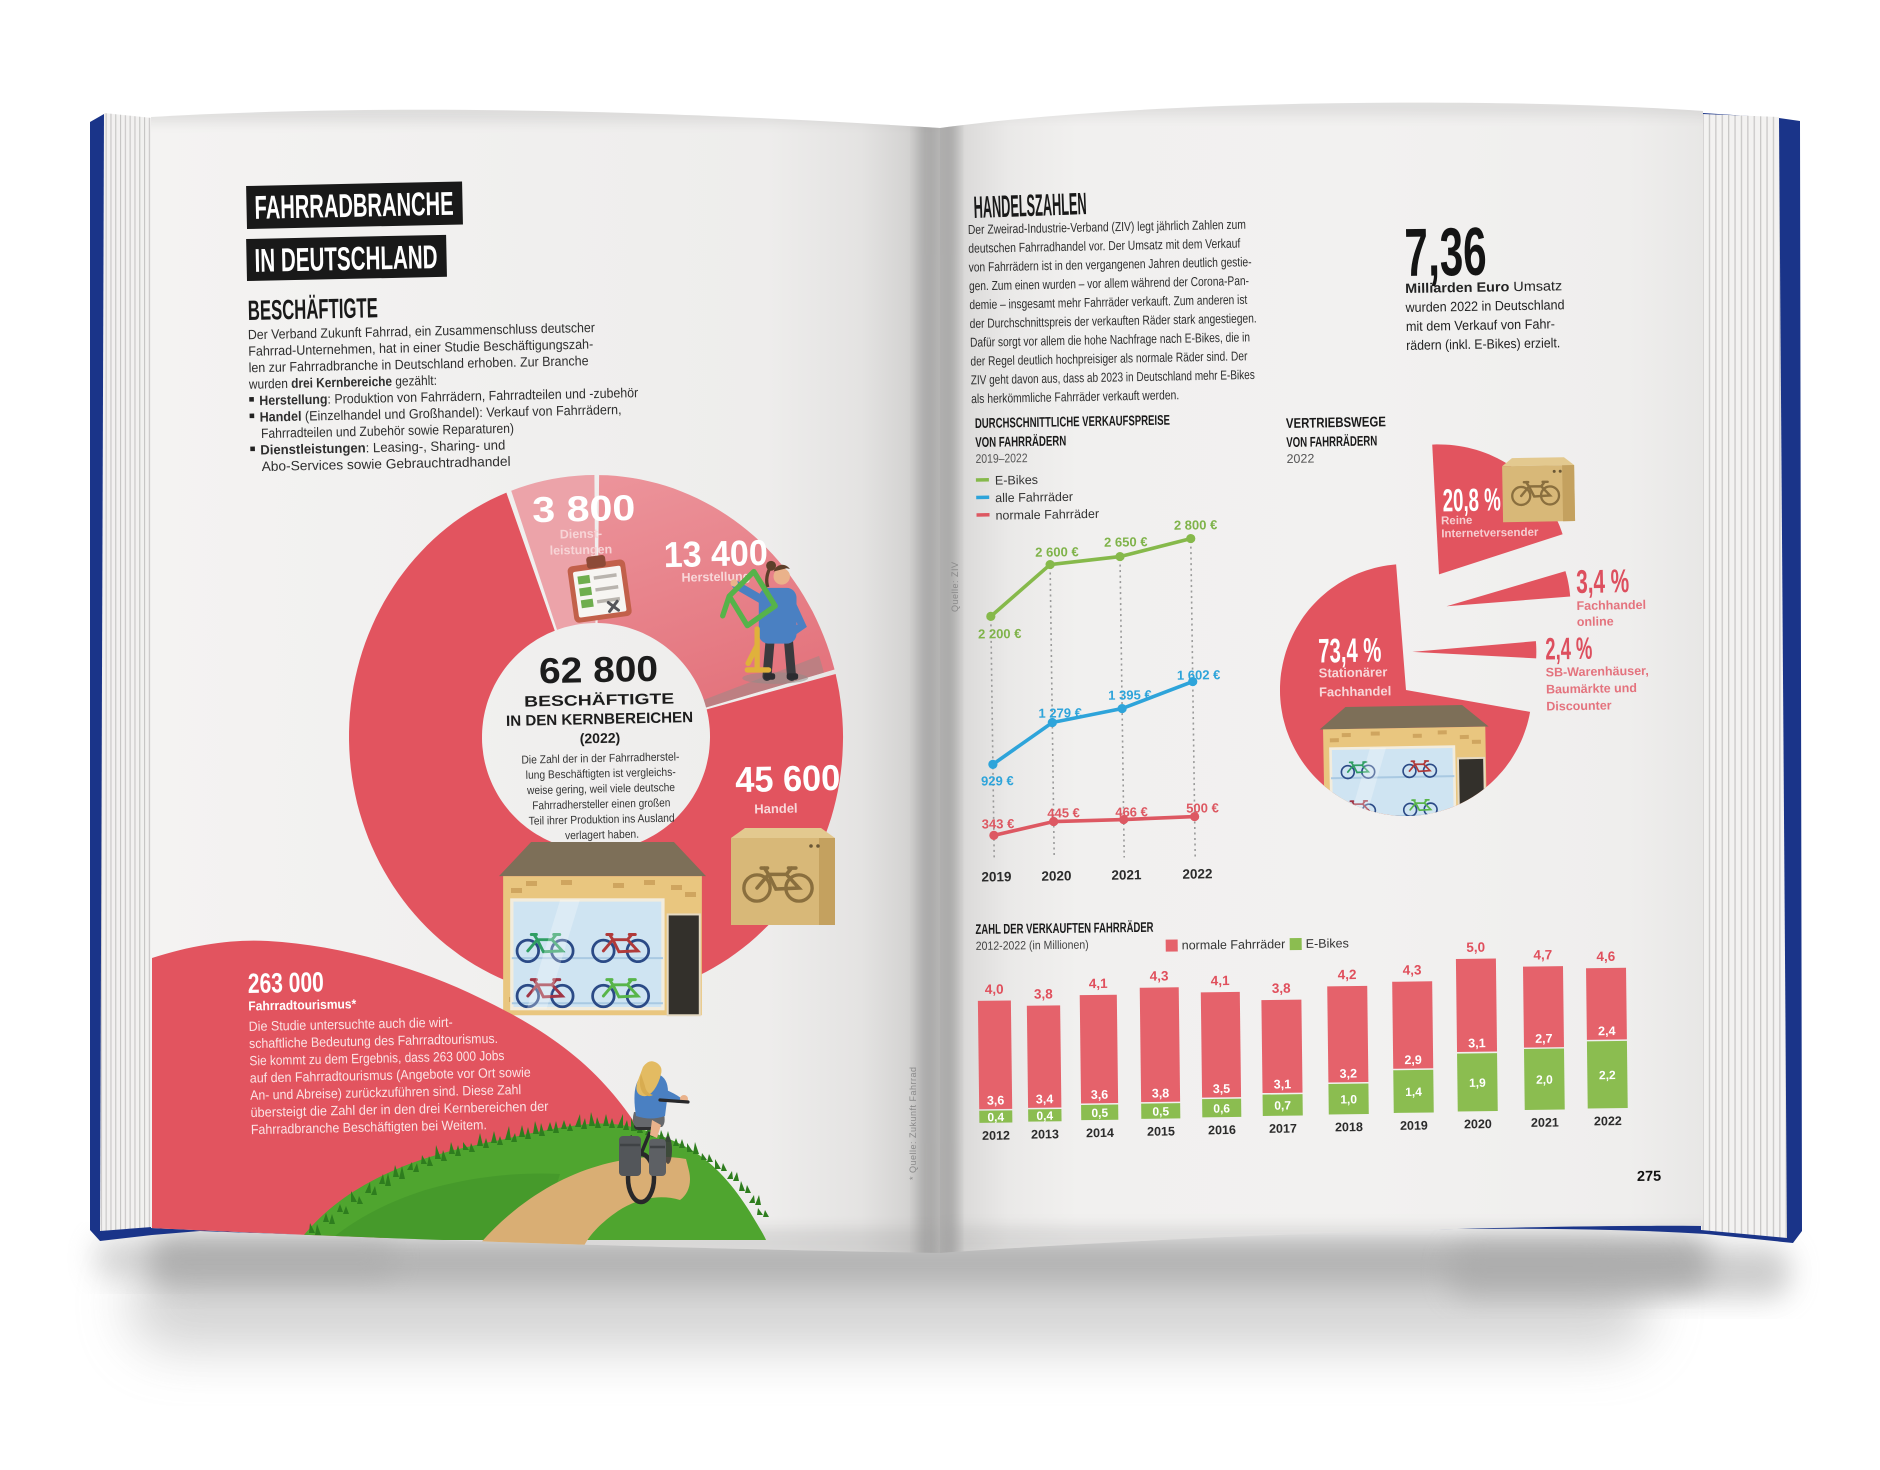 This screenshot has width=1880, height=1470. What do you see at coordinates (602, 820) in the screenshot?
I see `svg-text:Teil ihrer Produktion ins Ausl: Teil ihrer Produktion ins Ausland` at bounding box center [602, 820].